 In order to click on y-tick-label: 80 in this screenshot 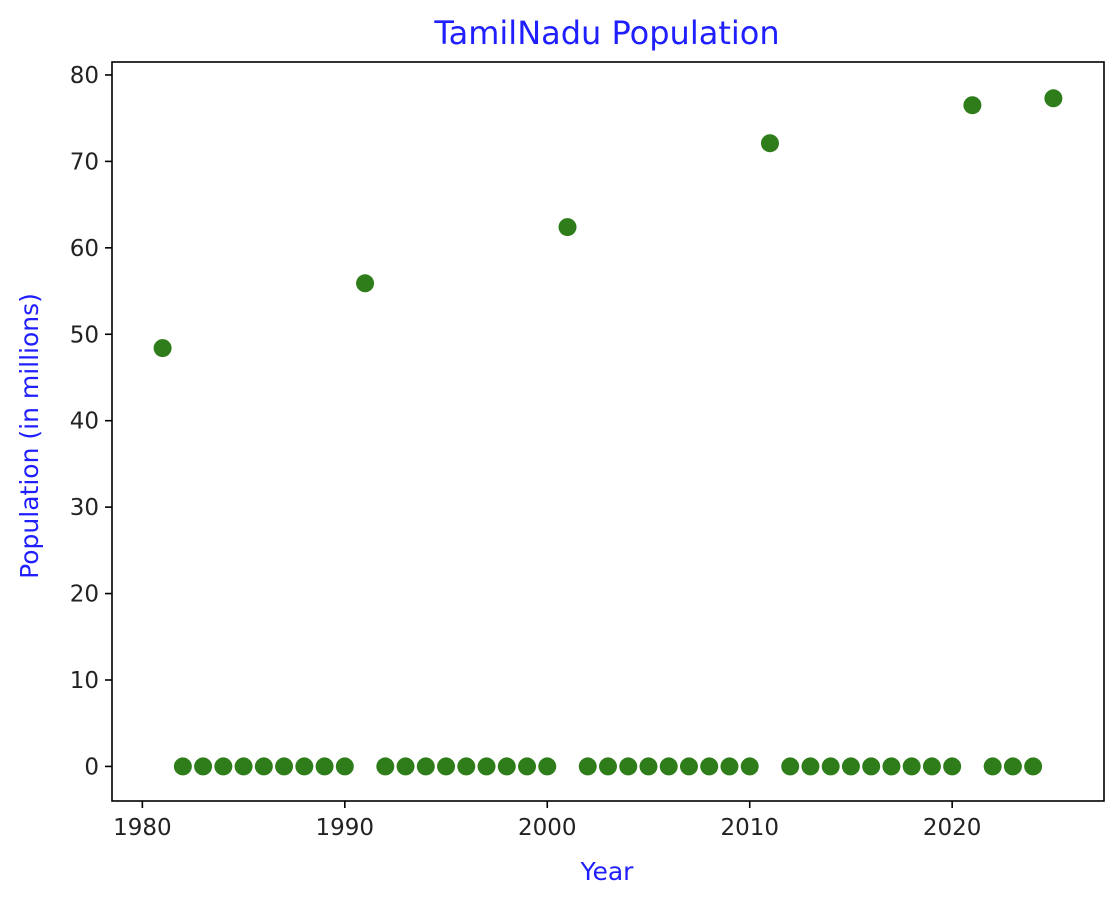, I will do `click(84, 76)`.